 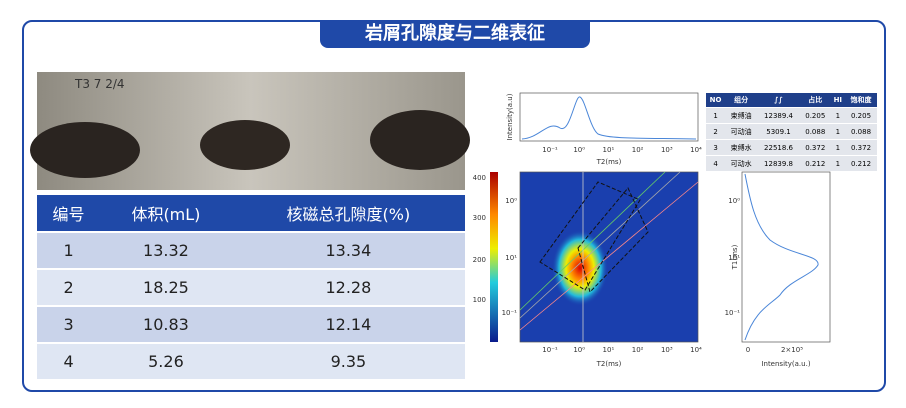 What do you see at coordinates (166, 213) in the screenshot?
I see `header-cell: 体积(mL)` at bounding box center [166, 213].